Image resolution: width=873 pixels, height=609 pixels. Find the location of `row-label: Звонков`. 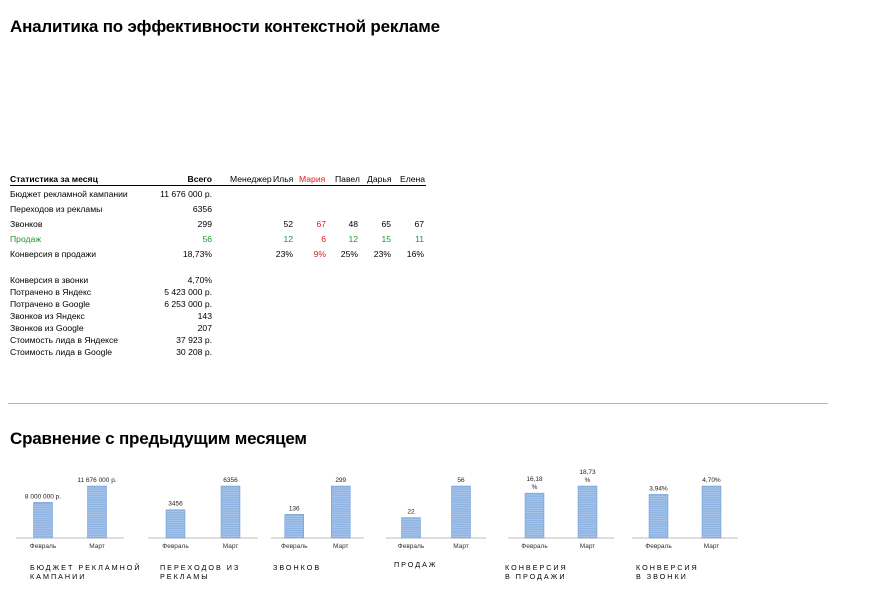

row-label: Звонков is located at coordinates (26, 224).